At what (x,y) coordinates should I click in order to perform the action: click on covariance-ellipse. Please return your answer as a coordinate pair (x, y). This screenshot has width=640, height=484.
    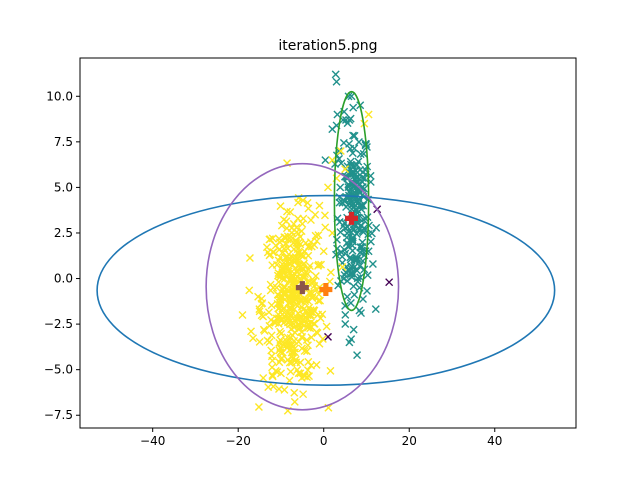
    Looking at the image, I should click on (351, 201).